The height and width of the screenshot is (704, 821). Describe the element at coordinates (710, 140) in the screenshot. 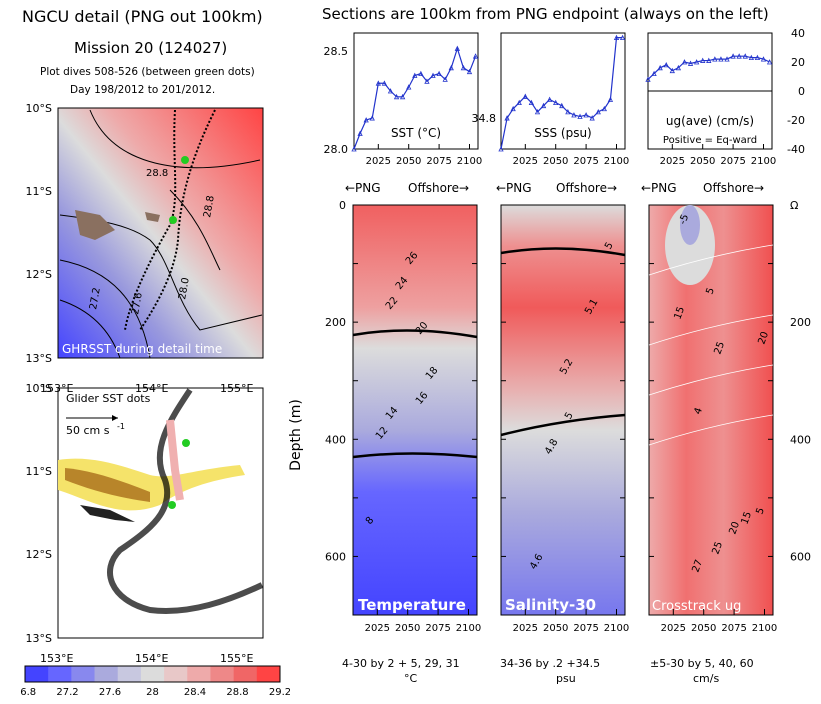

I see `plot-subtitle: Positive = Eq-ward` at that location.